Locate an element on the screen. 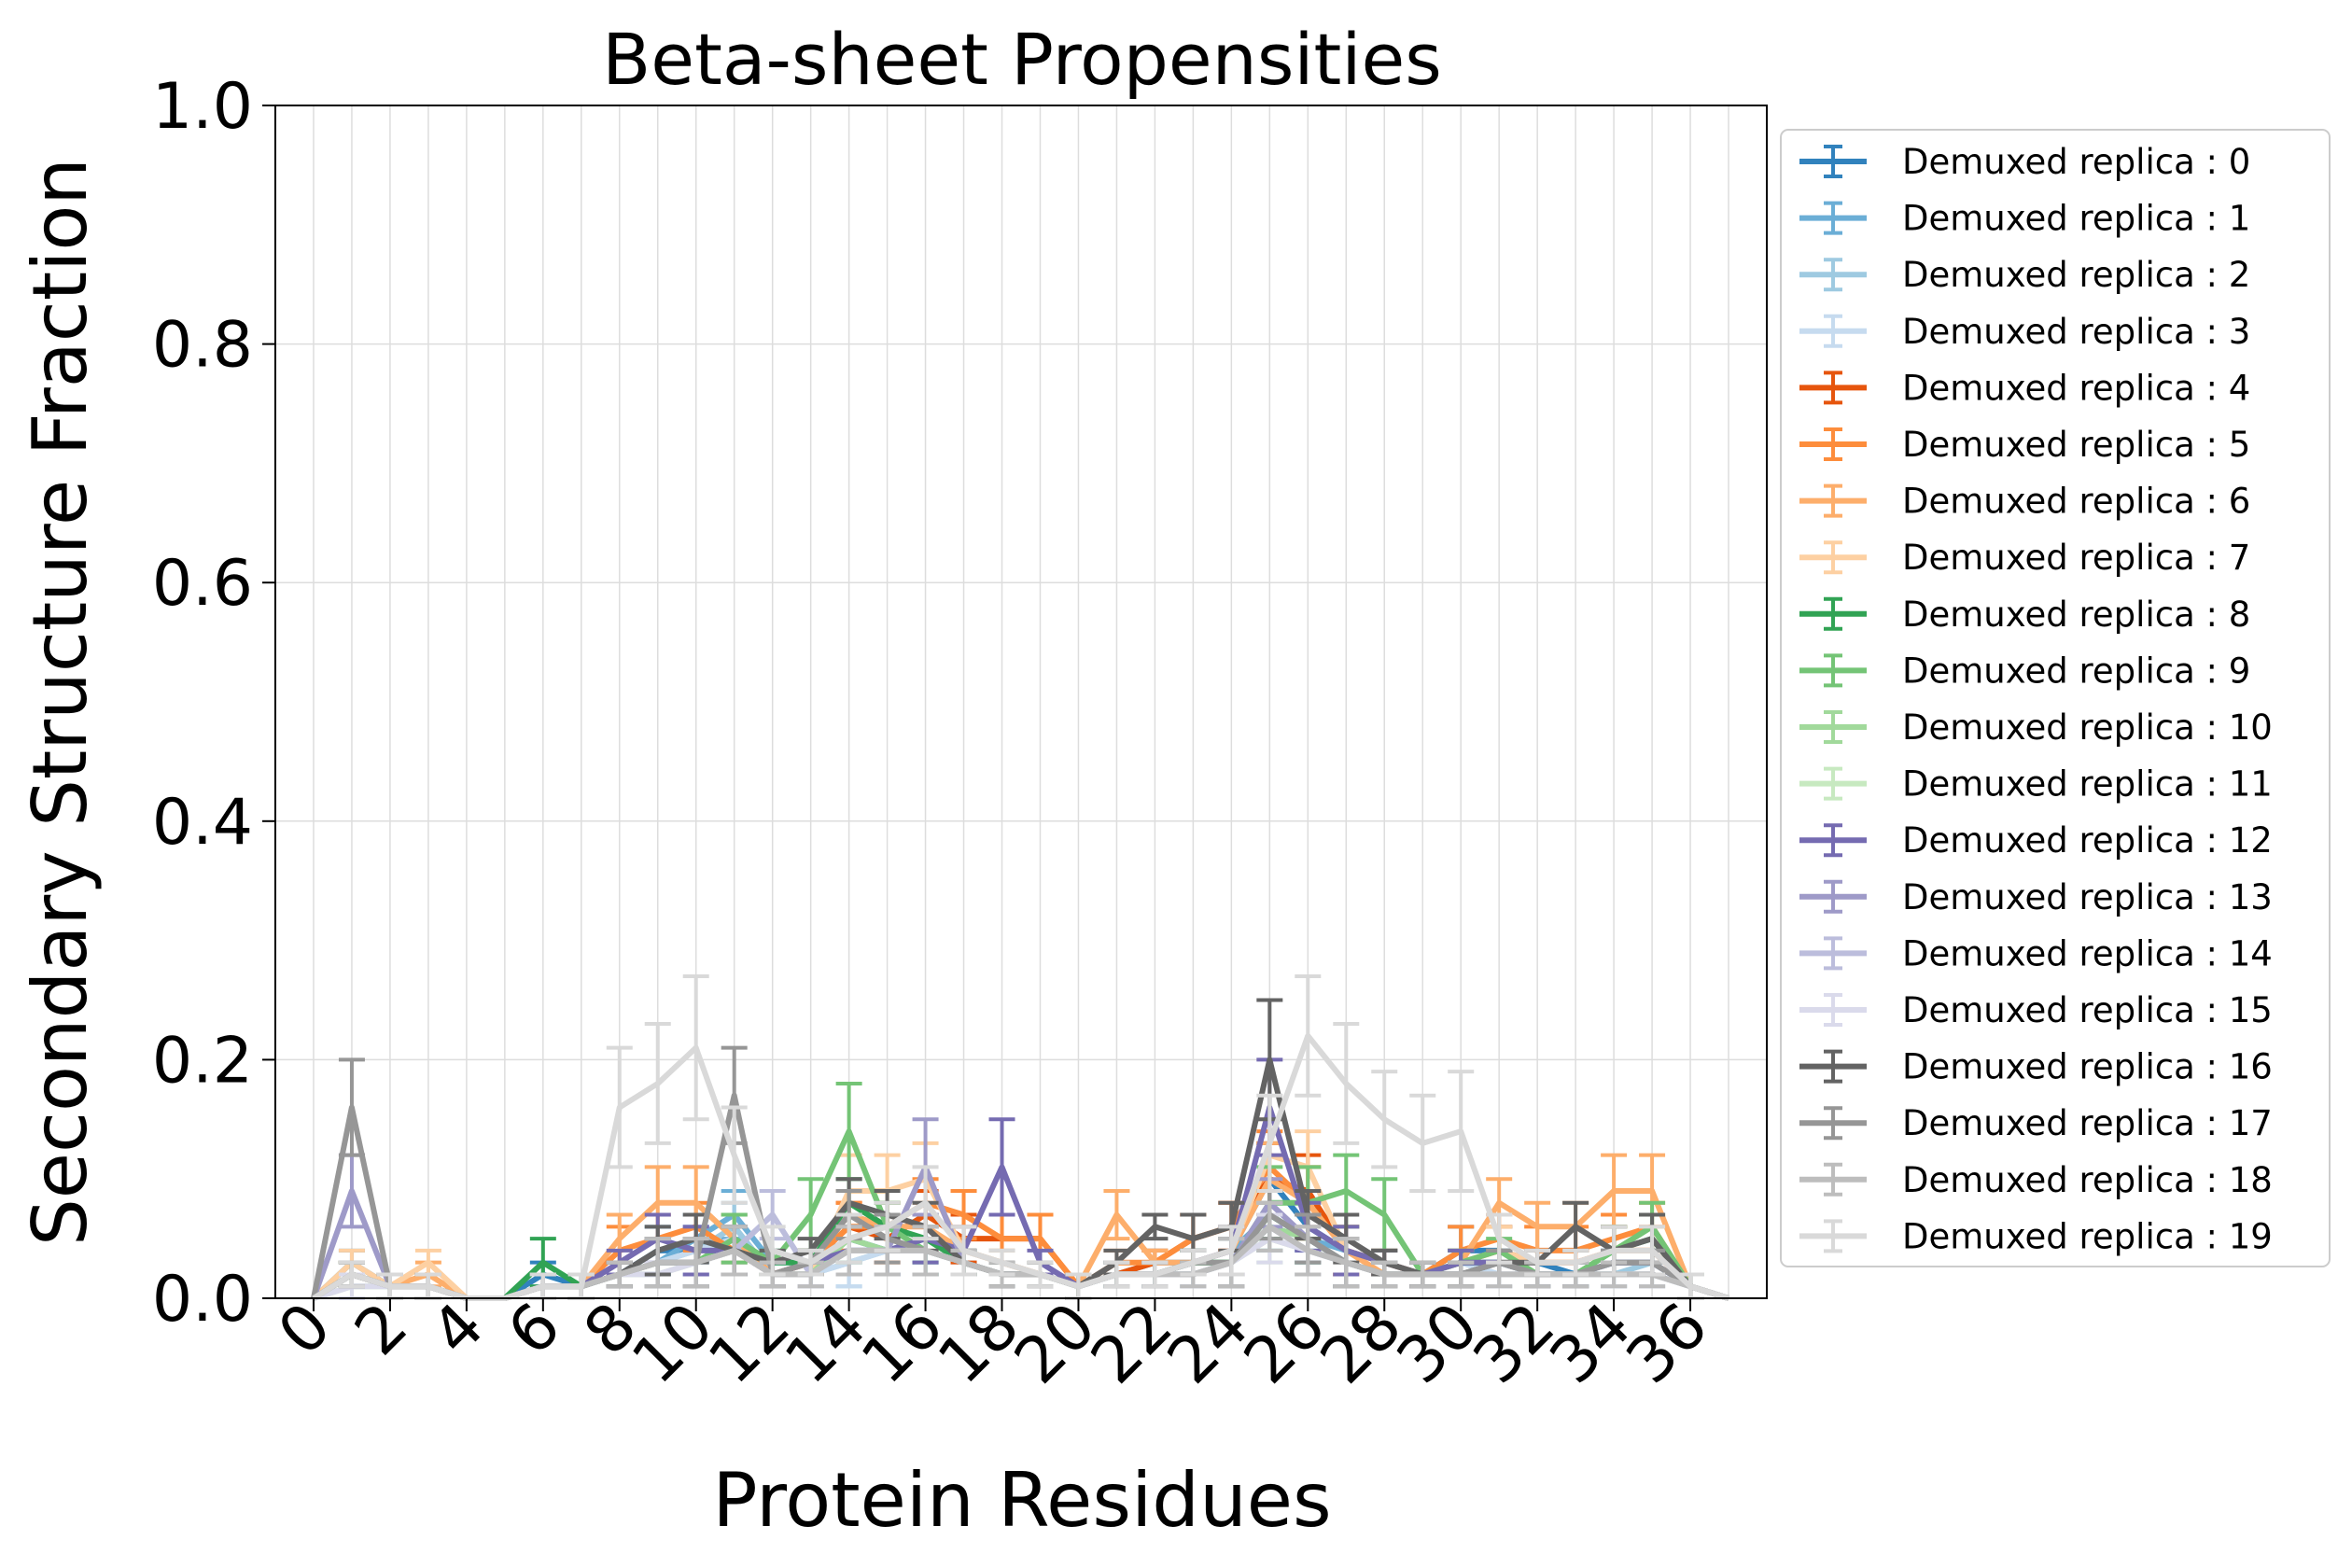  y-tick-label: 0.6 is located at coordinates (202, 584).